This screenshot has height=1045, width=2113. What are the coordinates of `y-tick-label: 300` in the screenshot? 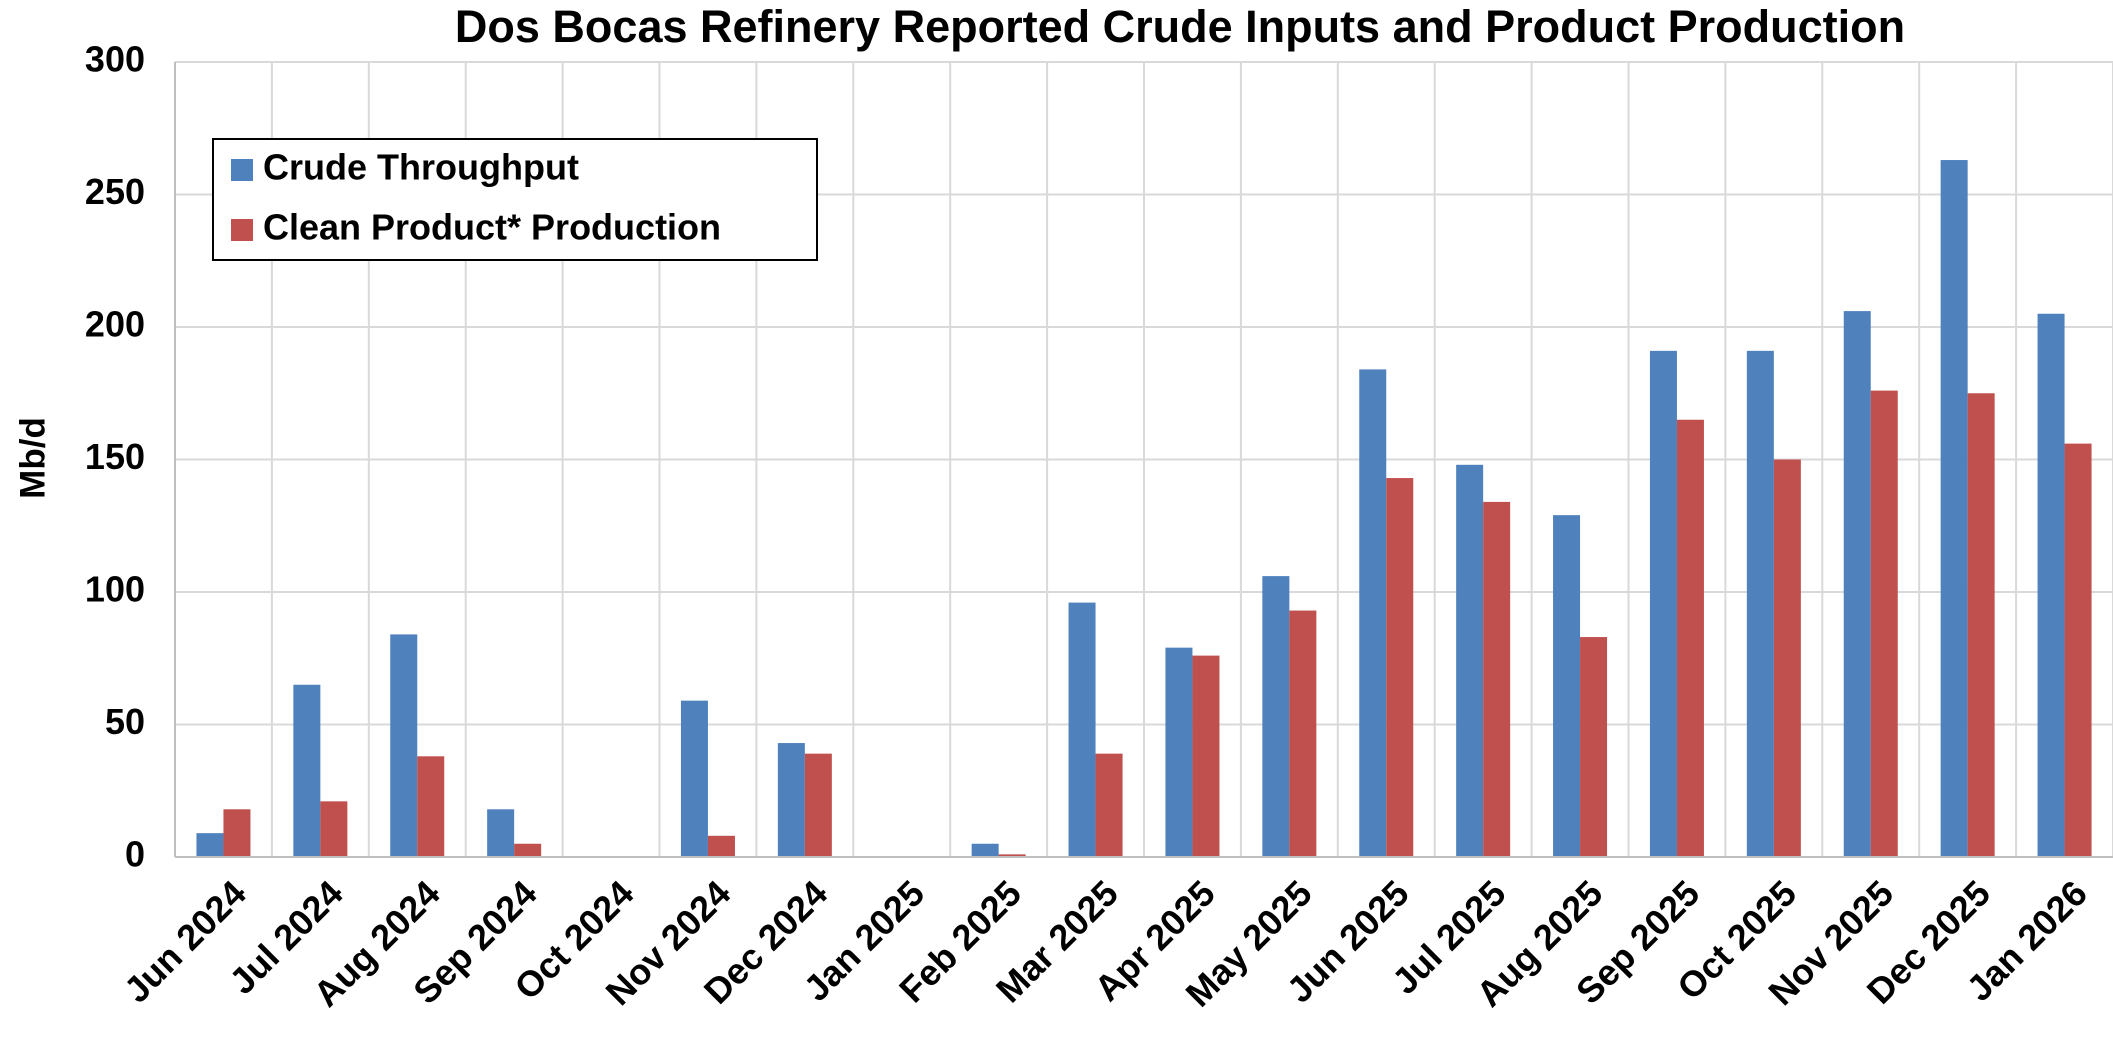 It's located at (115, 59).